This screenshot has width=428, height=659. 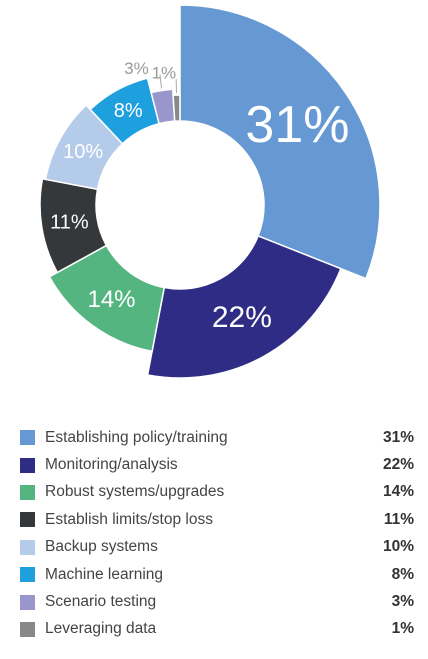 I want to click on legend-label: Robust systems/upgrades, so click(x=135, y=492).